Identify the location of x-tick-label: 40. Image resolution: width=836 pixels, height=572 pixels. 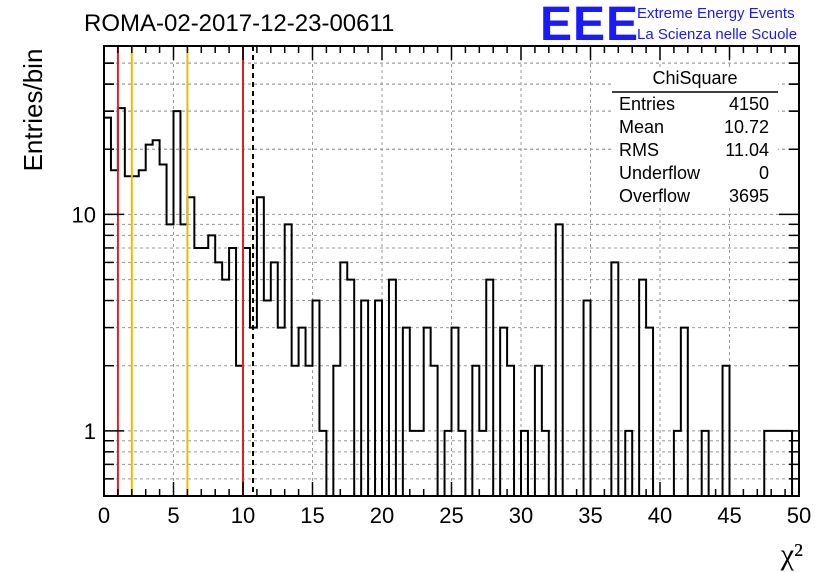
(660, 515).